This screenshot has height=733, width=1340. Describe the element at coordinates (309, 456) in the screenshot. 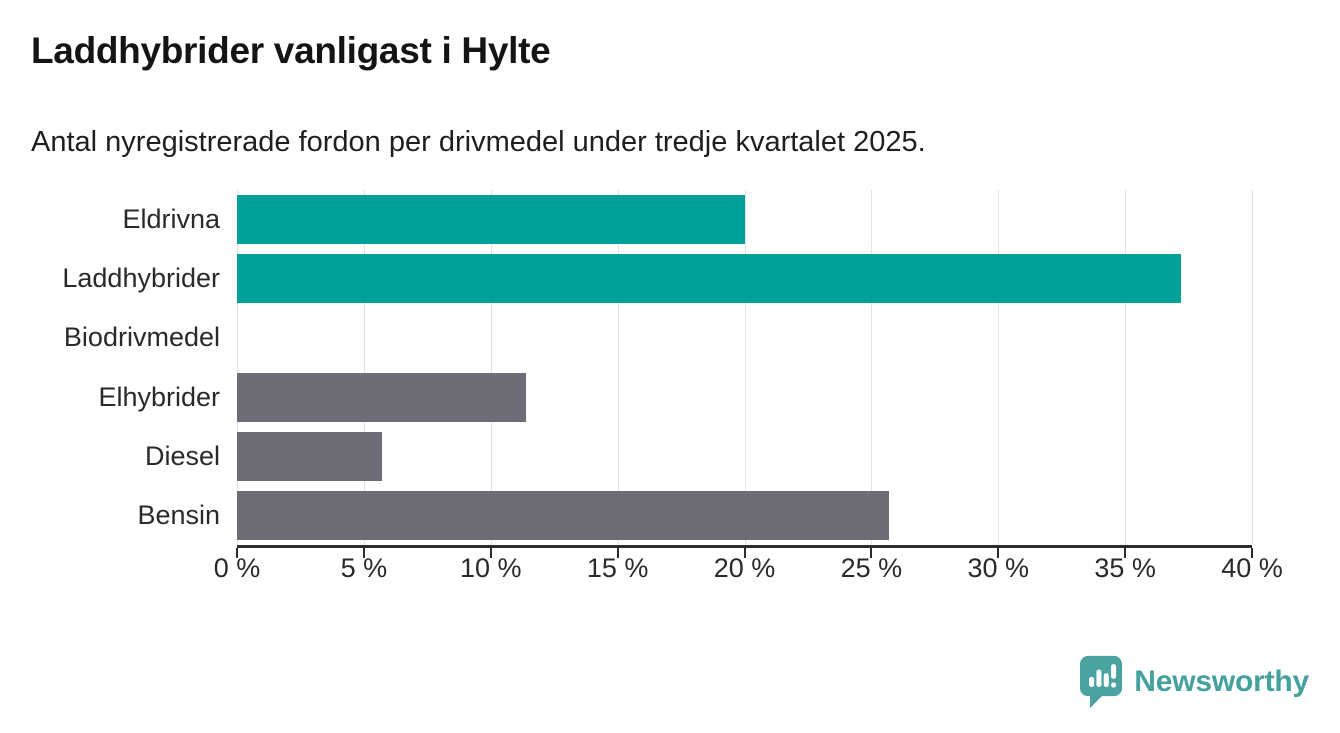

I see `bar-diesel` at that location.